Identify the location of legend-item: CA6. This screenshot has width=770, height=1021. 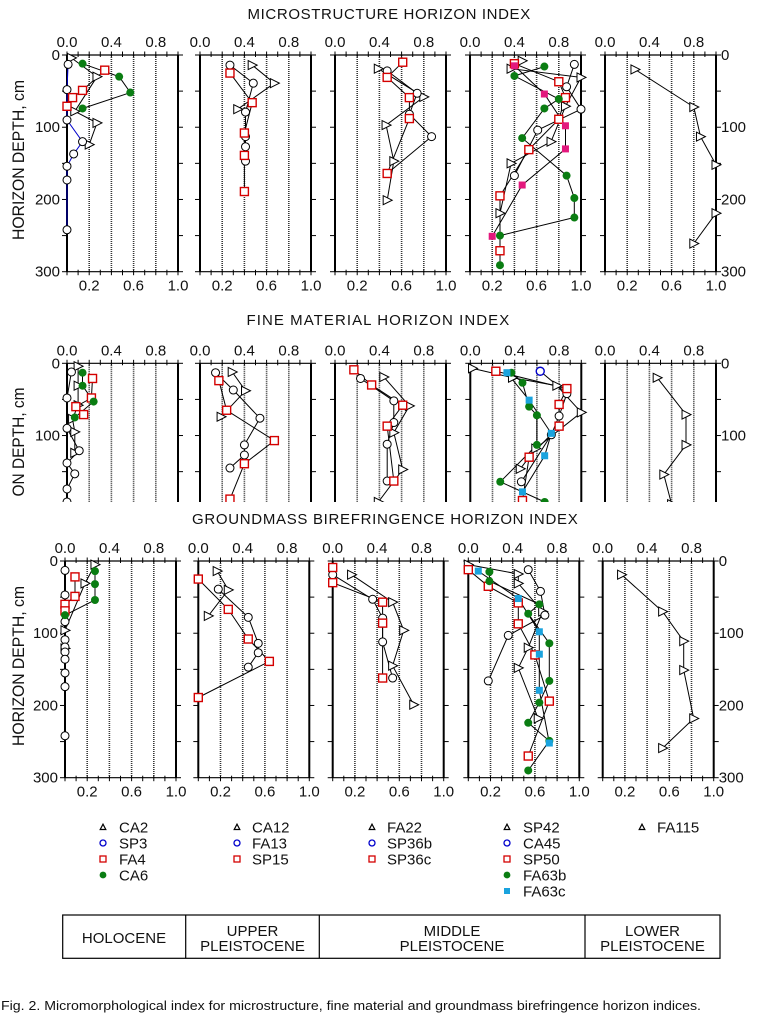
(123, 876).